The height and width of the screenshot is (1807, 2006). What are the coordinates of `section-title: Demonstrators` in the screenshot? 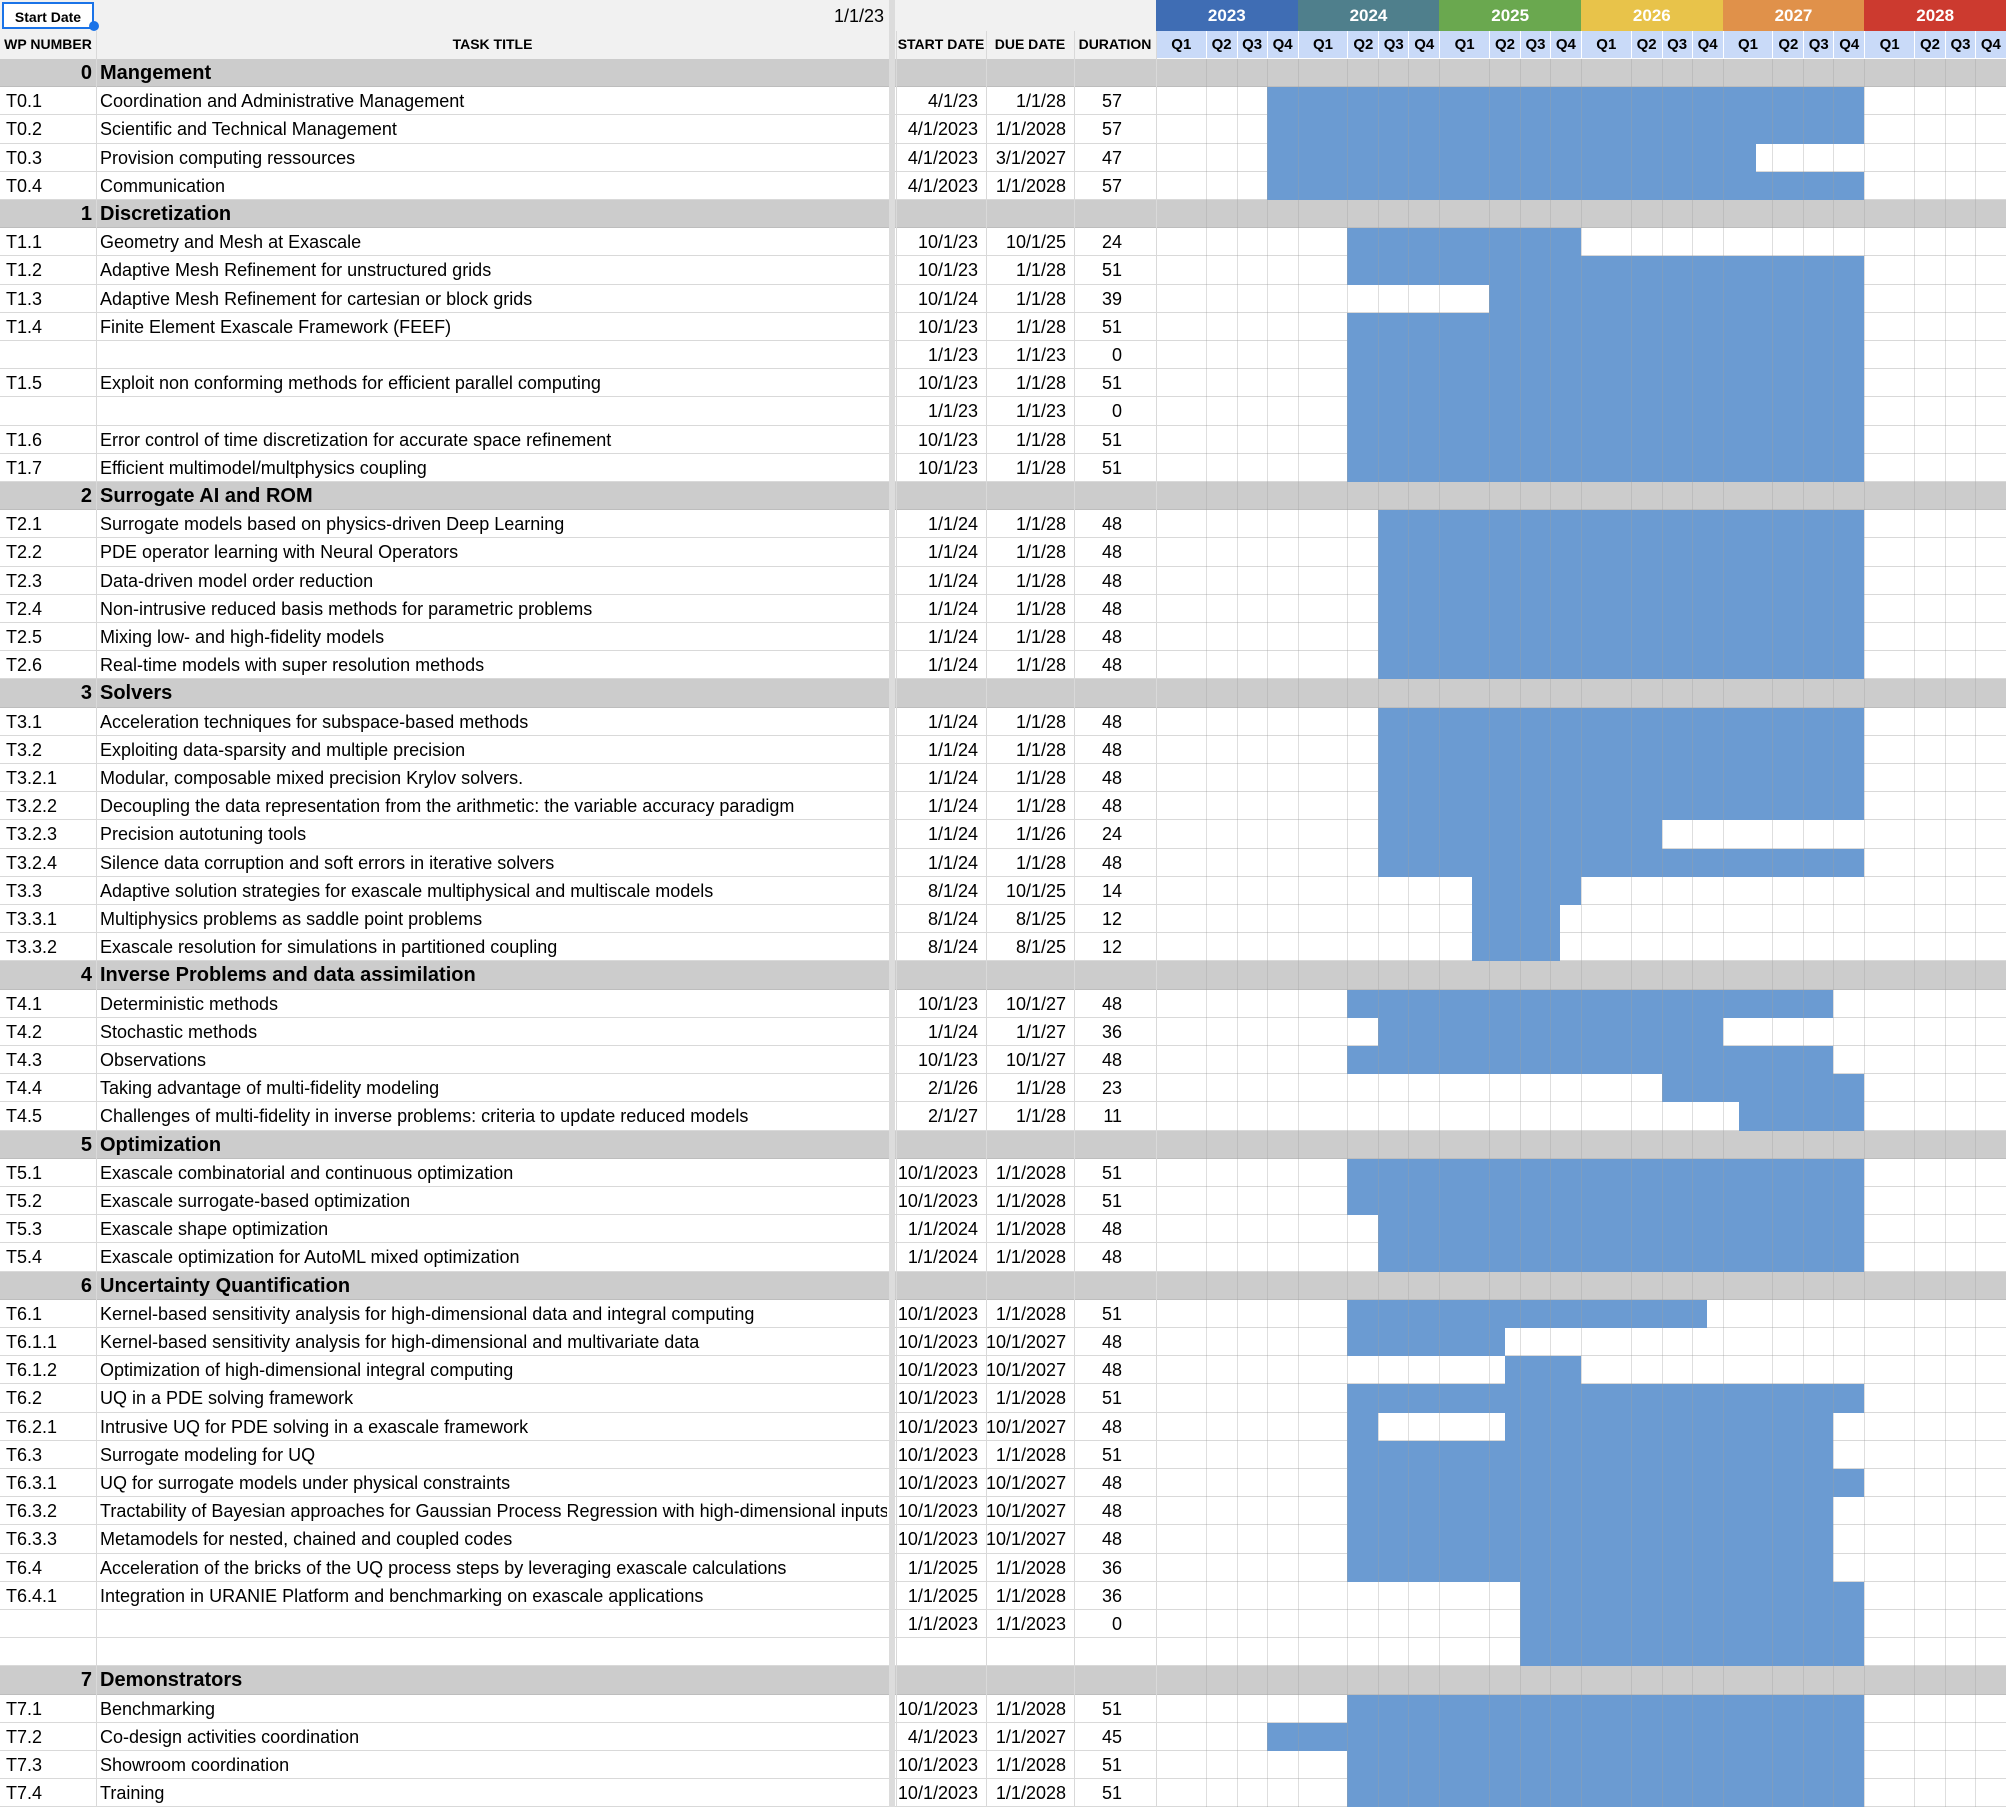 It's located at (171, 1680).